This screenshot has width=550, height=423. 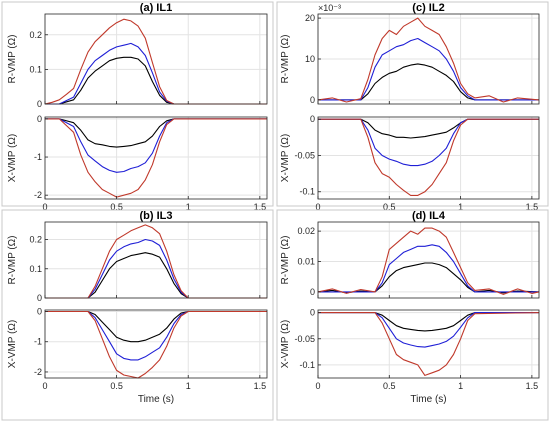 What do you see at coordinates (306, 231) in the screenshot?
I see `y-tick-label: 0.02` at bounding box center [306, 231].